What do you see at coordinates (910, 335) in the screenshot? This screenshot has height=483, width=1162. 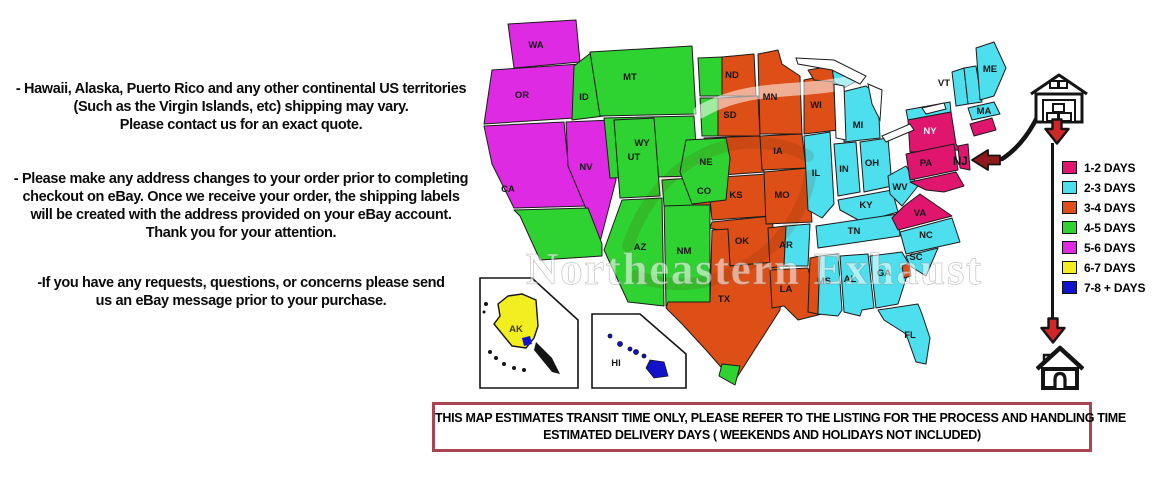 I see `state-label-FL: FL` at bounding box center [910, 335].